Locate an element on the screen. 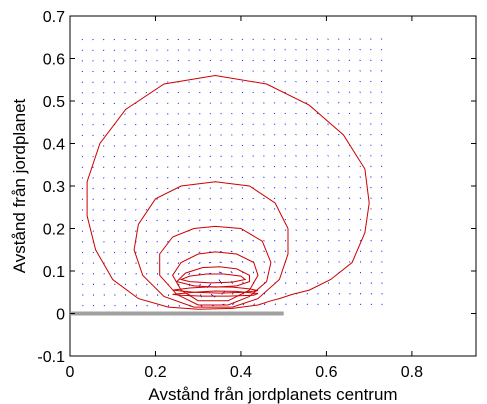  contour-line-ring8 is located at coordinates (215, 293).